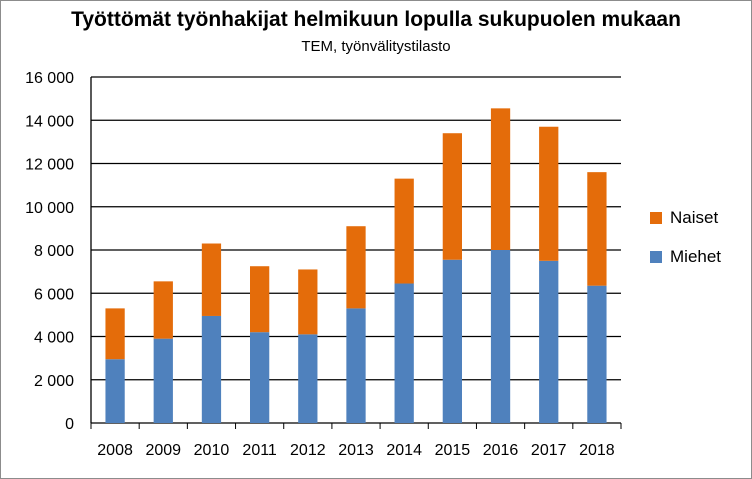  Describe the element at coordinates (115, 450) in the screenshot. I see `x-tick-label: 2008` at that location.